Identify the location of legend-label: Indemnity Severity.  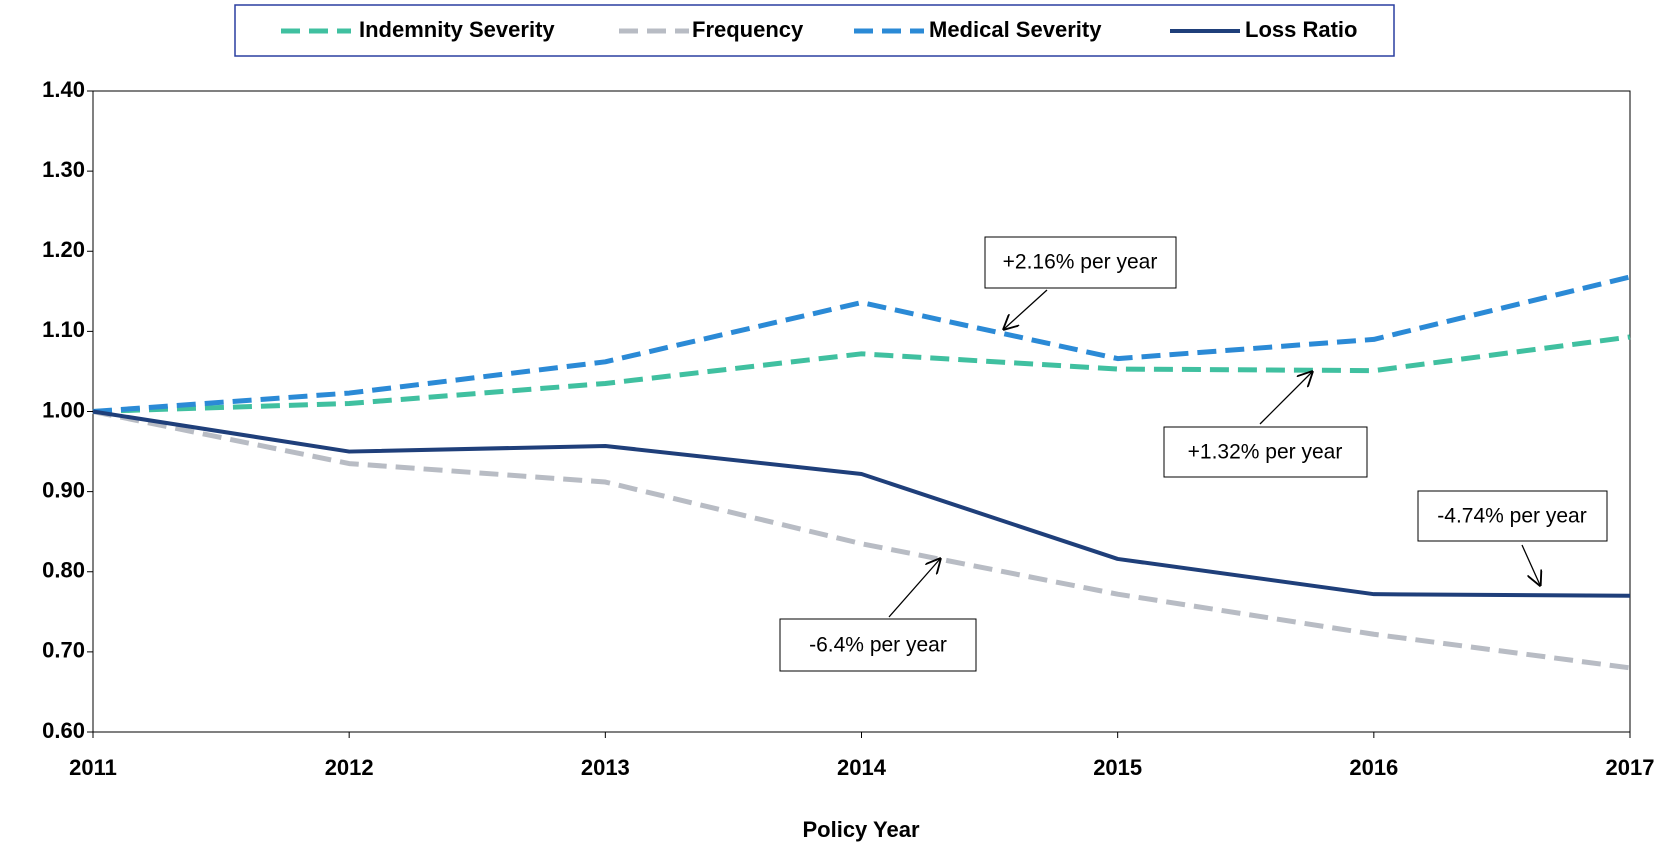
(457, 29).